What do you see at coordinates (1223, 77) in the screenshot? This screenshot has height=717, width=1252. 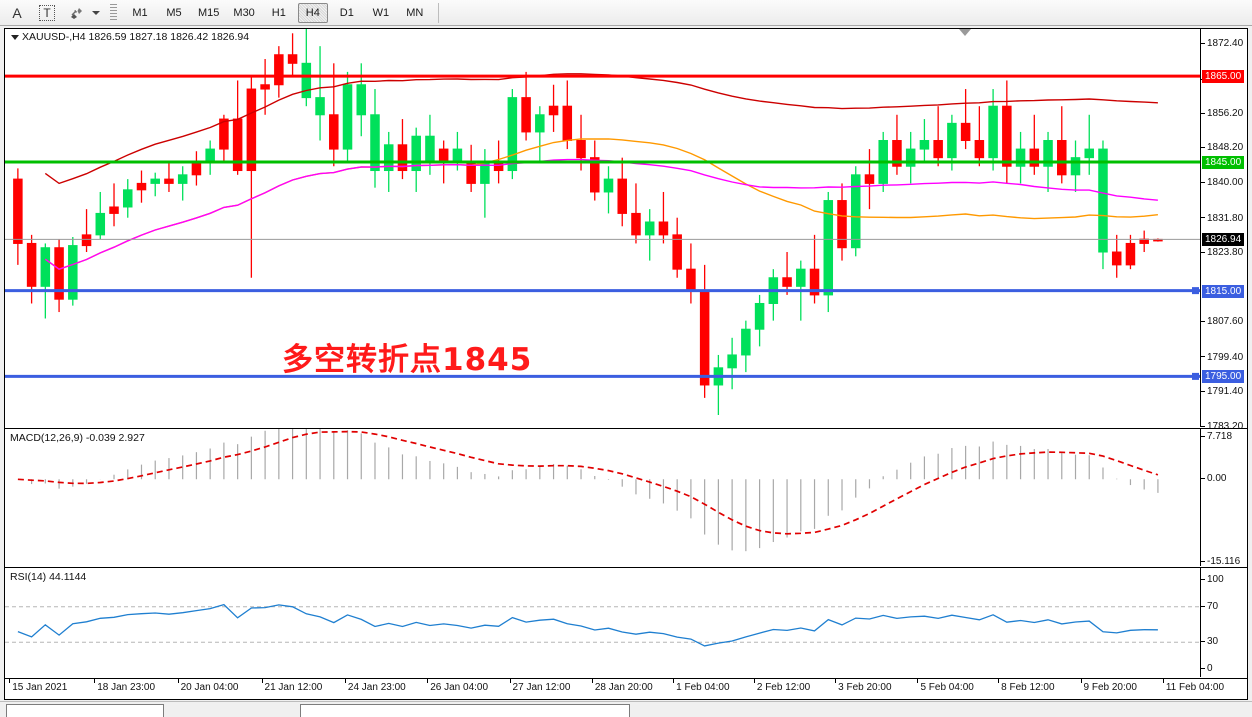 I see `price-badge: 1865.00` at bounding box center [1223, 77].